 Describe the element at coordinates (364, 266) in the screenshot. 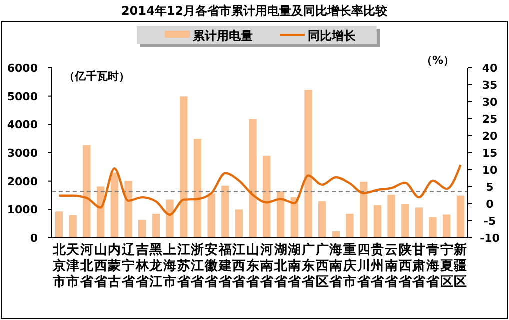

I see `x-tick-label: 四川省` at that location.